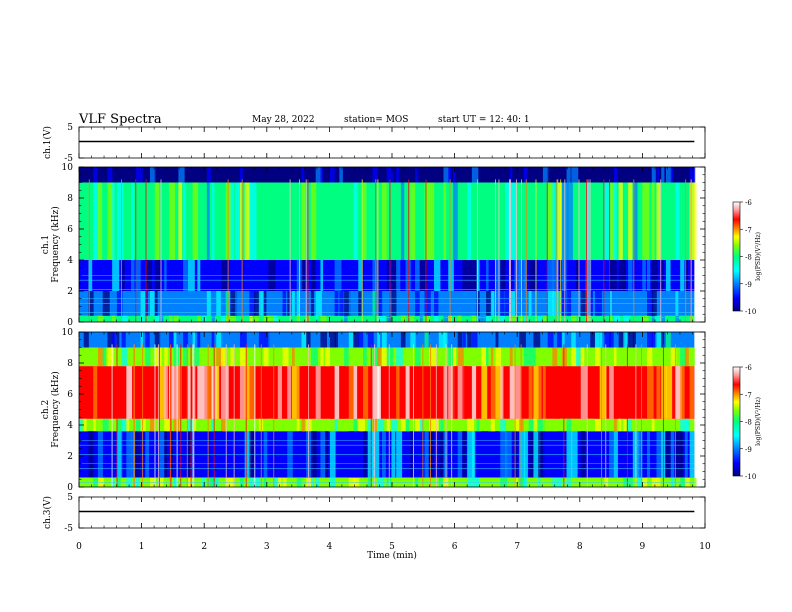 The width and height of the screenshot is (792, 612). What do you see at coordinates (455, 547) in the screenshot?
I see `x-tick-label: 6` at bounding box center [455, 547].